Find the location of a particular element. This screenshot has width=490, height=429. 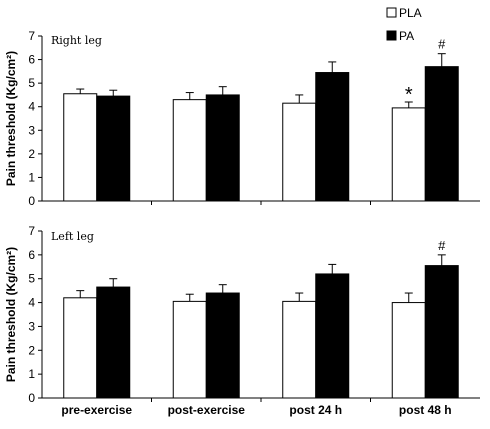

panel-title: Left leg is located at coordinates (72, 236).